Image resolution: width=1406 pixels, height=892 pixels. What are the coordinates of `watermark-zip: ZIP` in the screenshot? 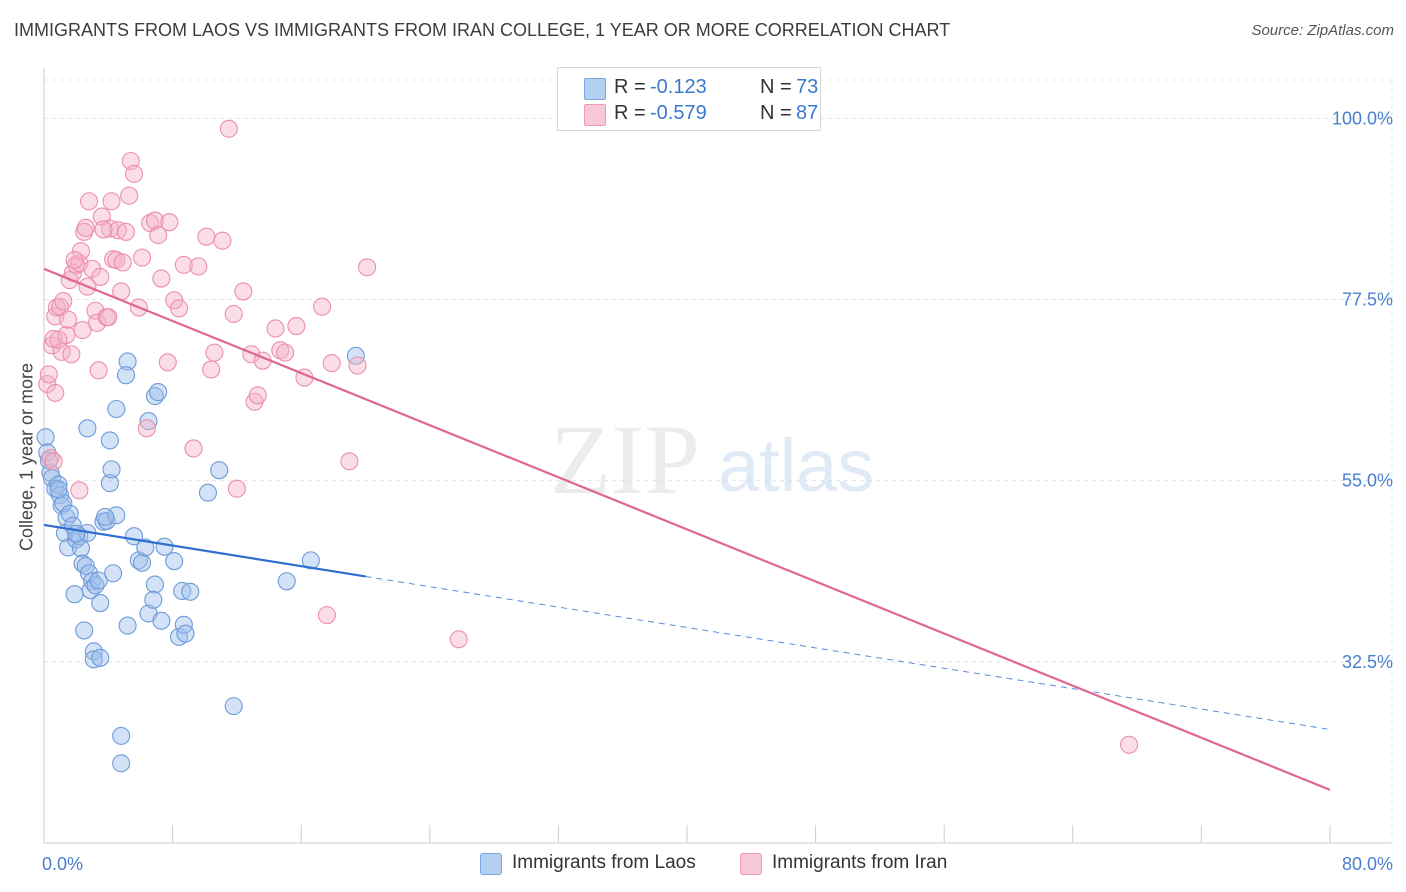 It's located at (625, 459).